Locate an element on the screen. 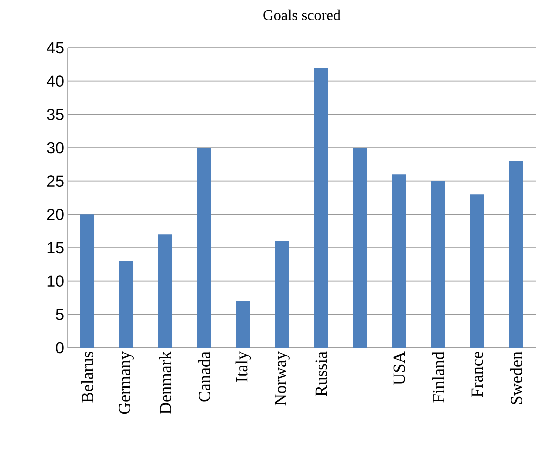  y-tick-label: 10 is located at coordinates (56, 281).